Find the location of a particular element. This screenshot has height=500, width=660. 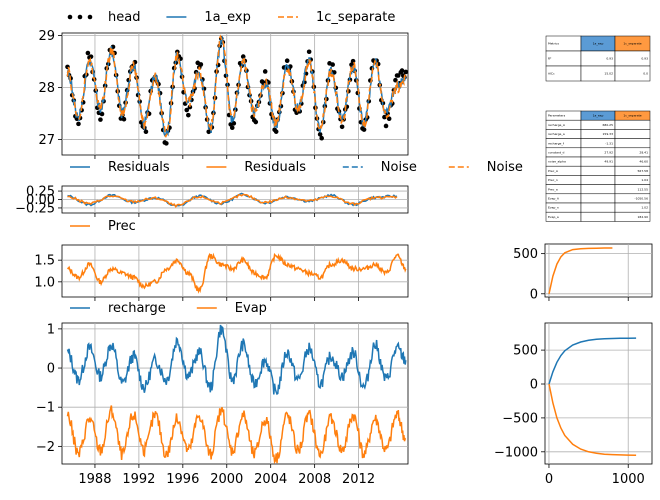

prec-ytick-label: 1.5 is located at coordinates (44, 261).